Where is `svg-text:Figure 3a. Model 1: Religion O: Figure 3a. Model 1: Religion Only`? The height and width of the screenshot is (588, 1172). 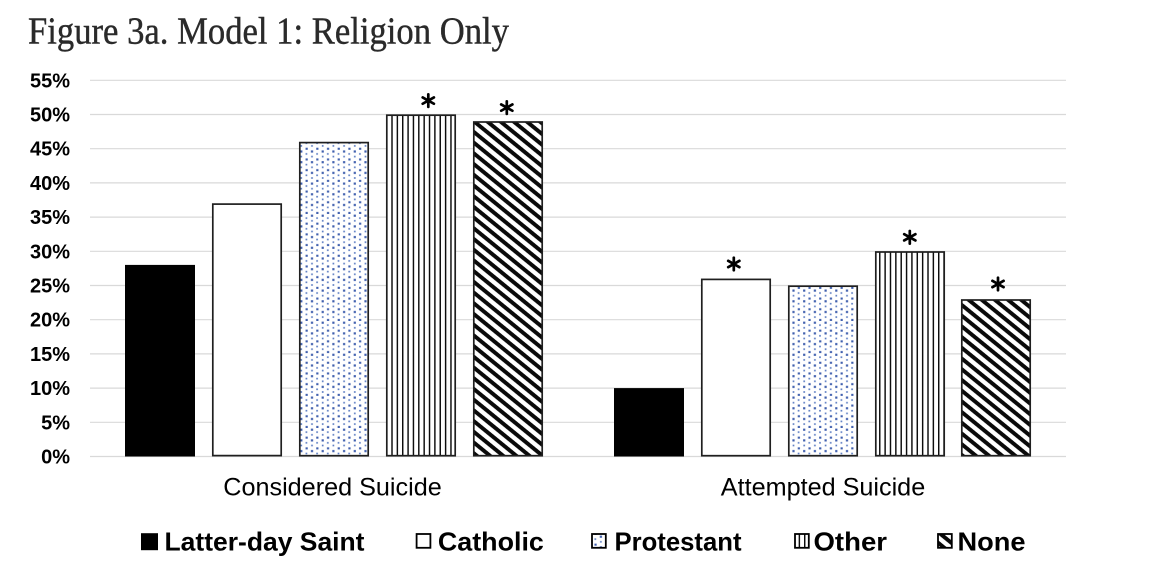 svg-text:Figure 3a. Model 1: Religion O: Figure 3a. Model 1: Religion Only is located at coordinates (268, 31).